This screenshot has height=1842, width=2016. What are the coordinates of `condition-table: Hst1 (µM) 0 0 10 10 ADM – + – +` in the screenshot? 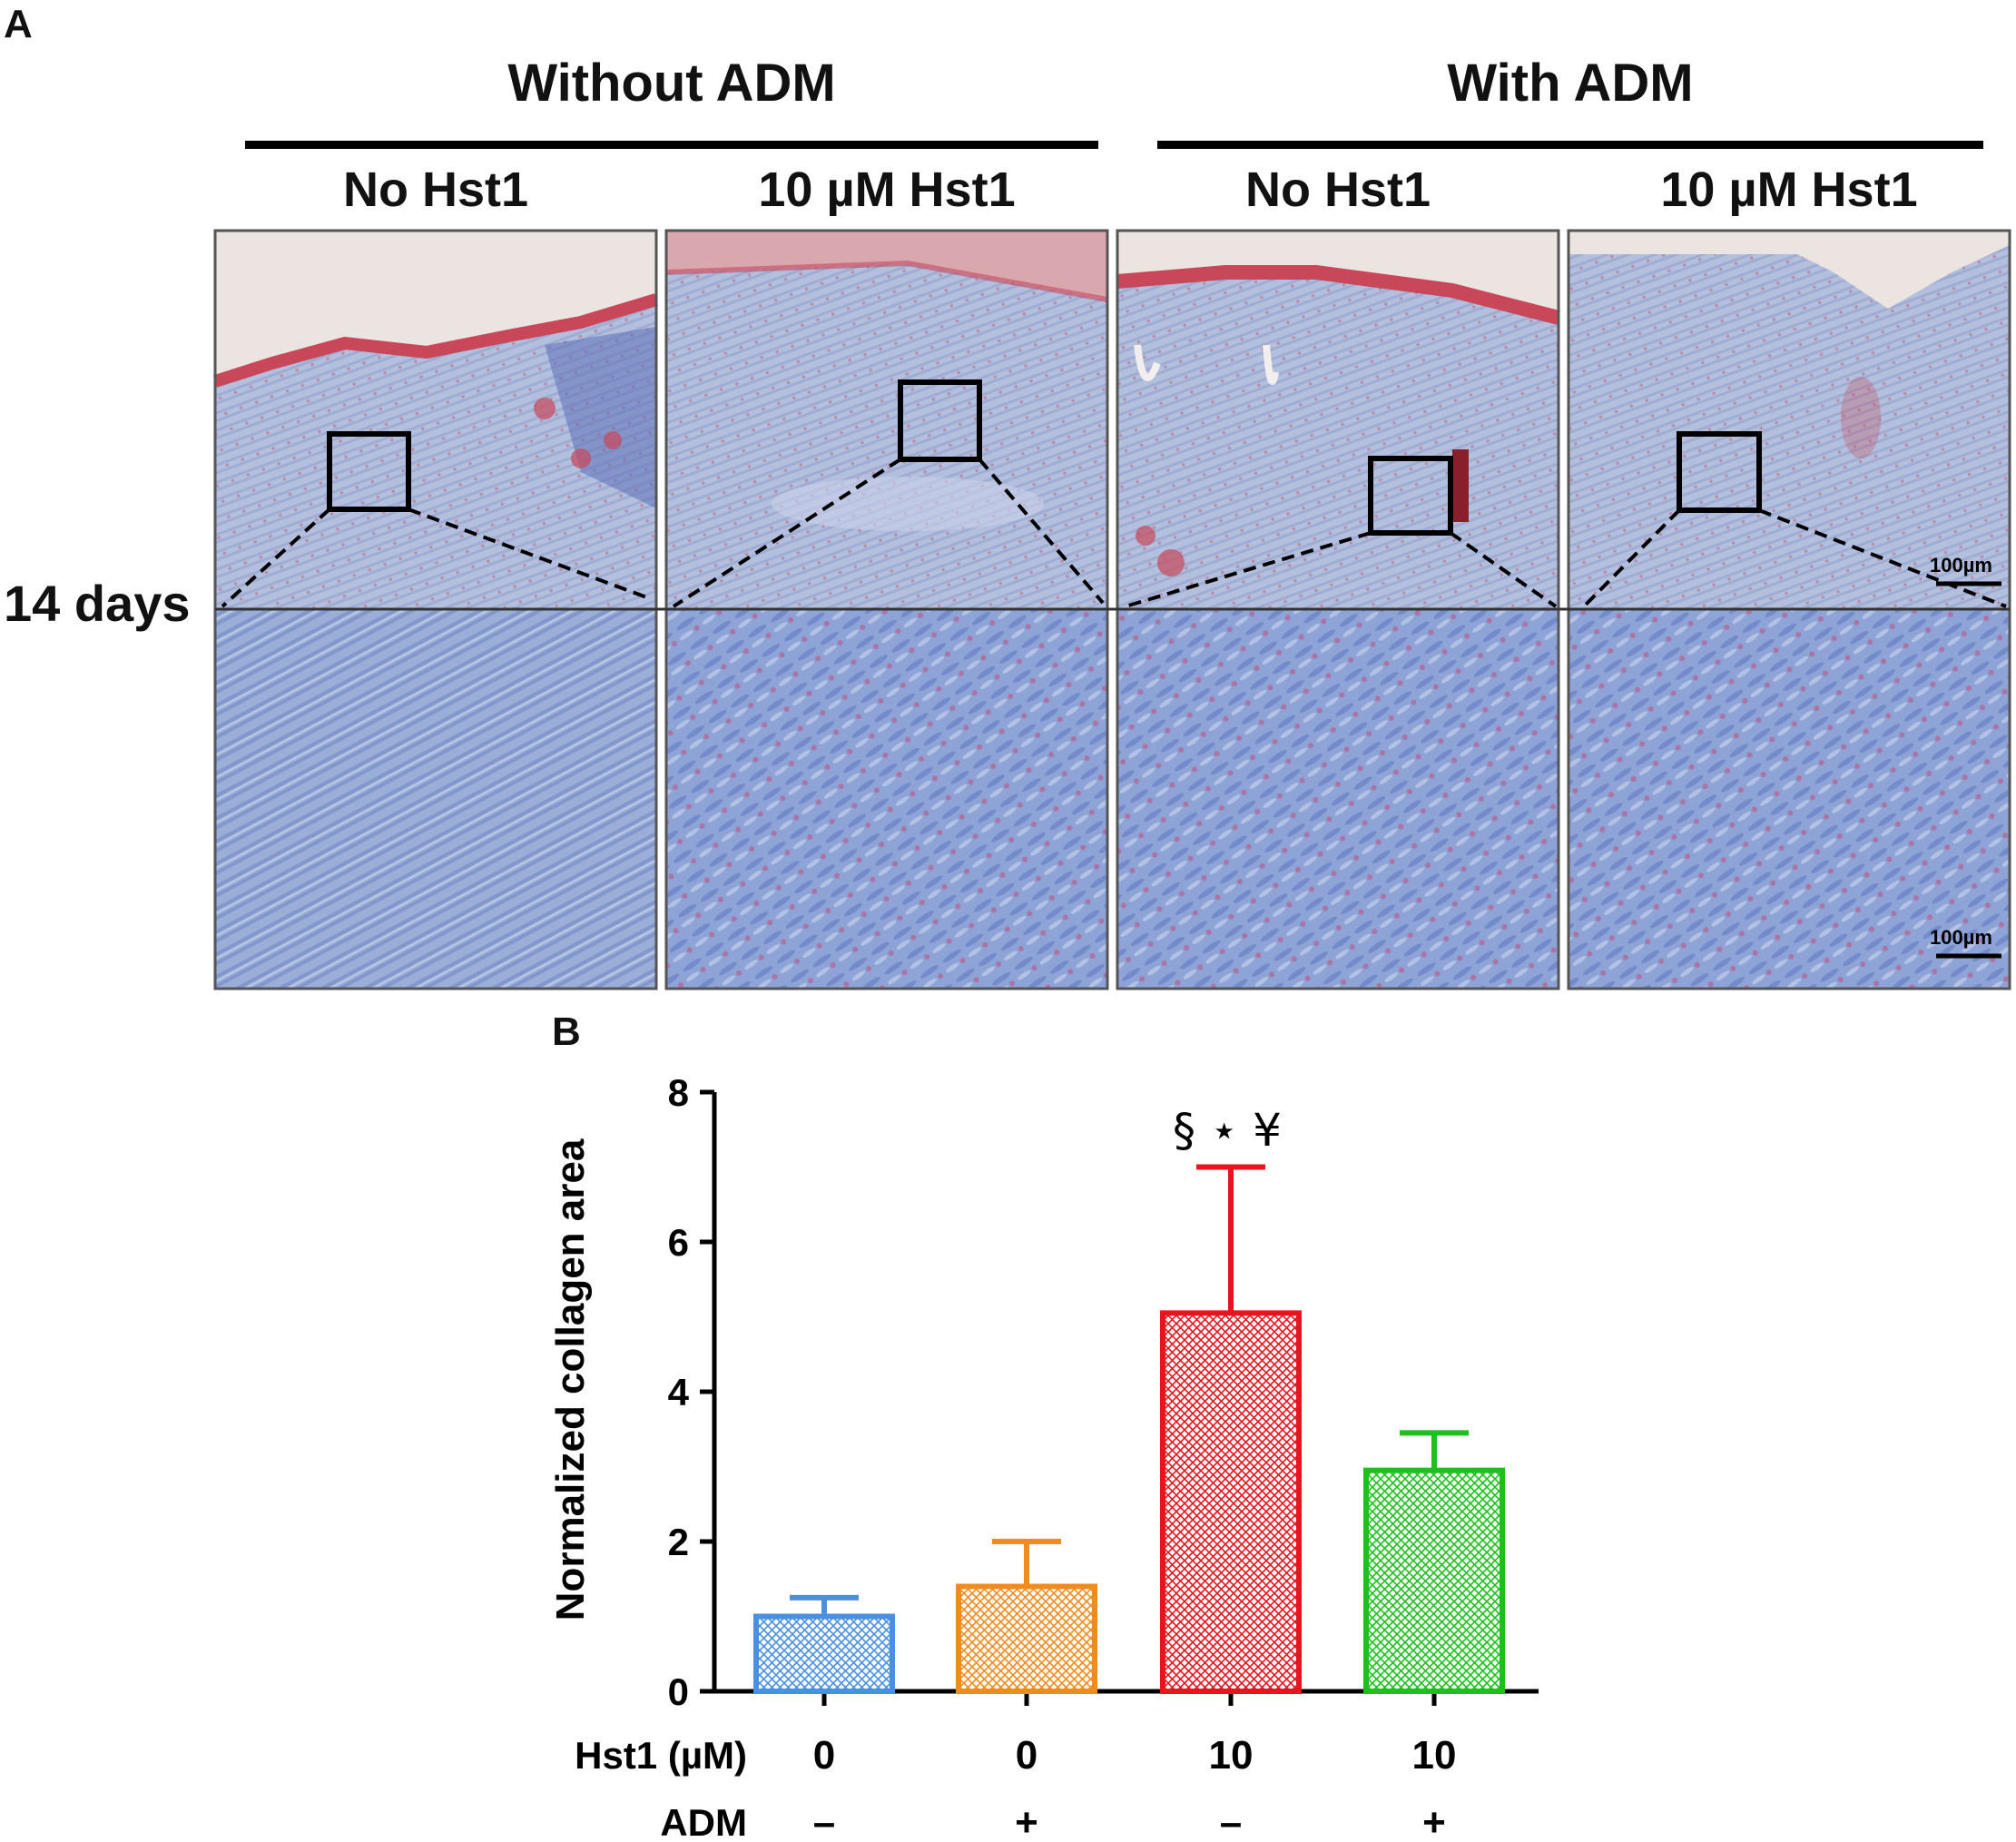 It's located at (1015, 1787).